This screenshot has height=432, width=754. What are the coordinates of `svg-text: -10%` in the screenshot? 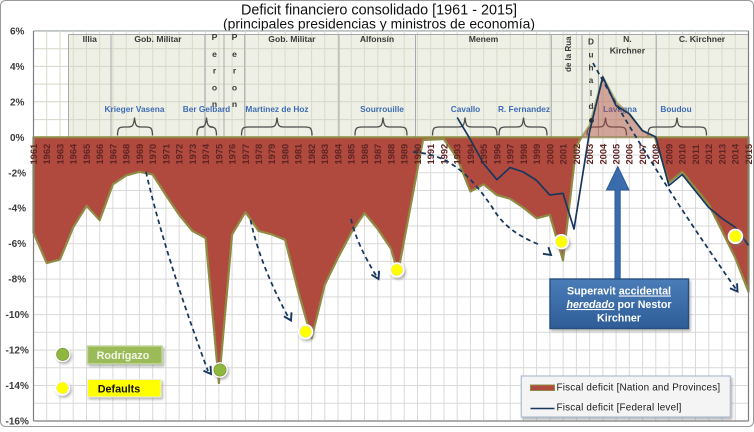 It's located at (17, 315).